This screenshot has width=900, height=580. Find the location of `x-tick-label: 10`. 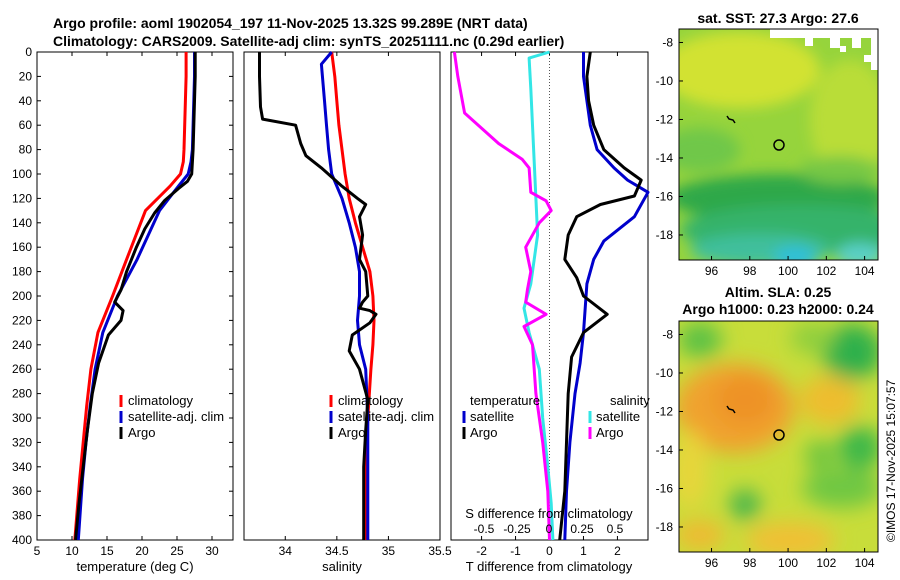

x-tick-label: 10 is located at coordinates (72, 551).